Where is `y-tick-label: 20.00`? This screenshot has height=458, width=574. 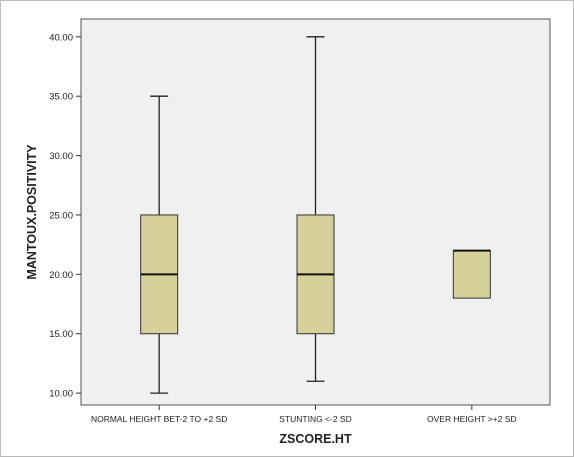
y-tick-label: 20.00 is located at coordinates (61, 275).